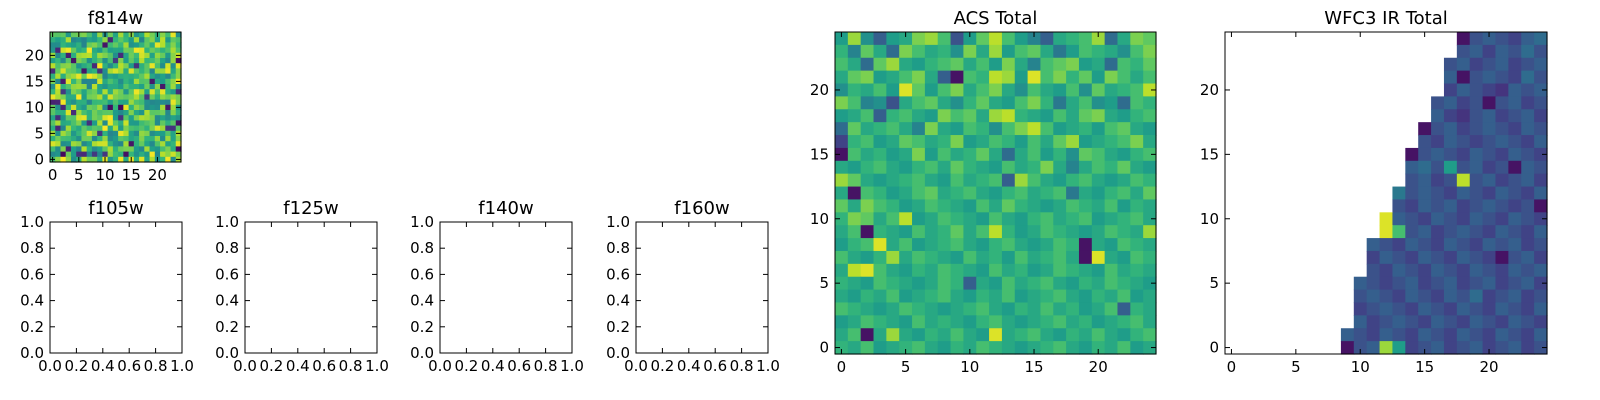 The width and height of the screenshot is (1600, 400). Describe the element at coordinates (298, 366) in the screenshot. I see `x-tick-label: 0.4` at that location.